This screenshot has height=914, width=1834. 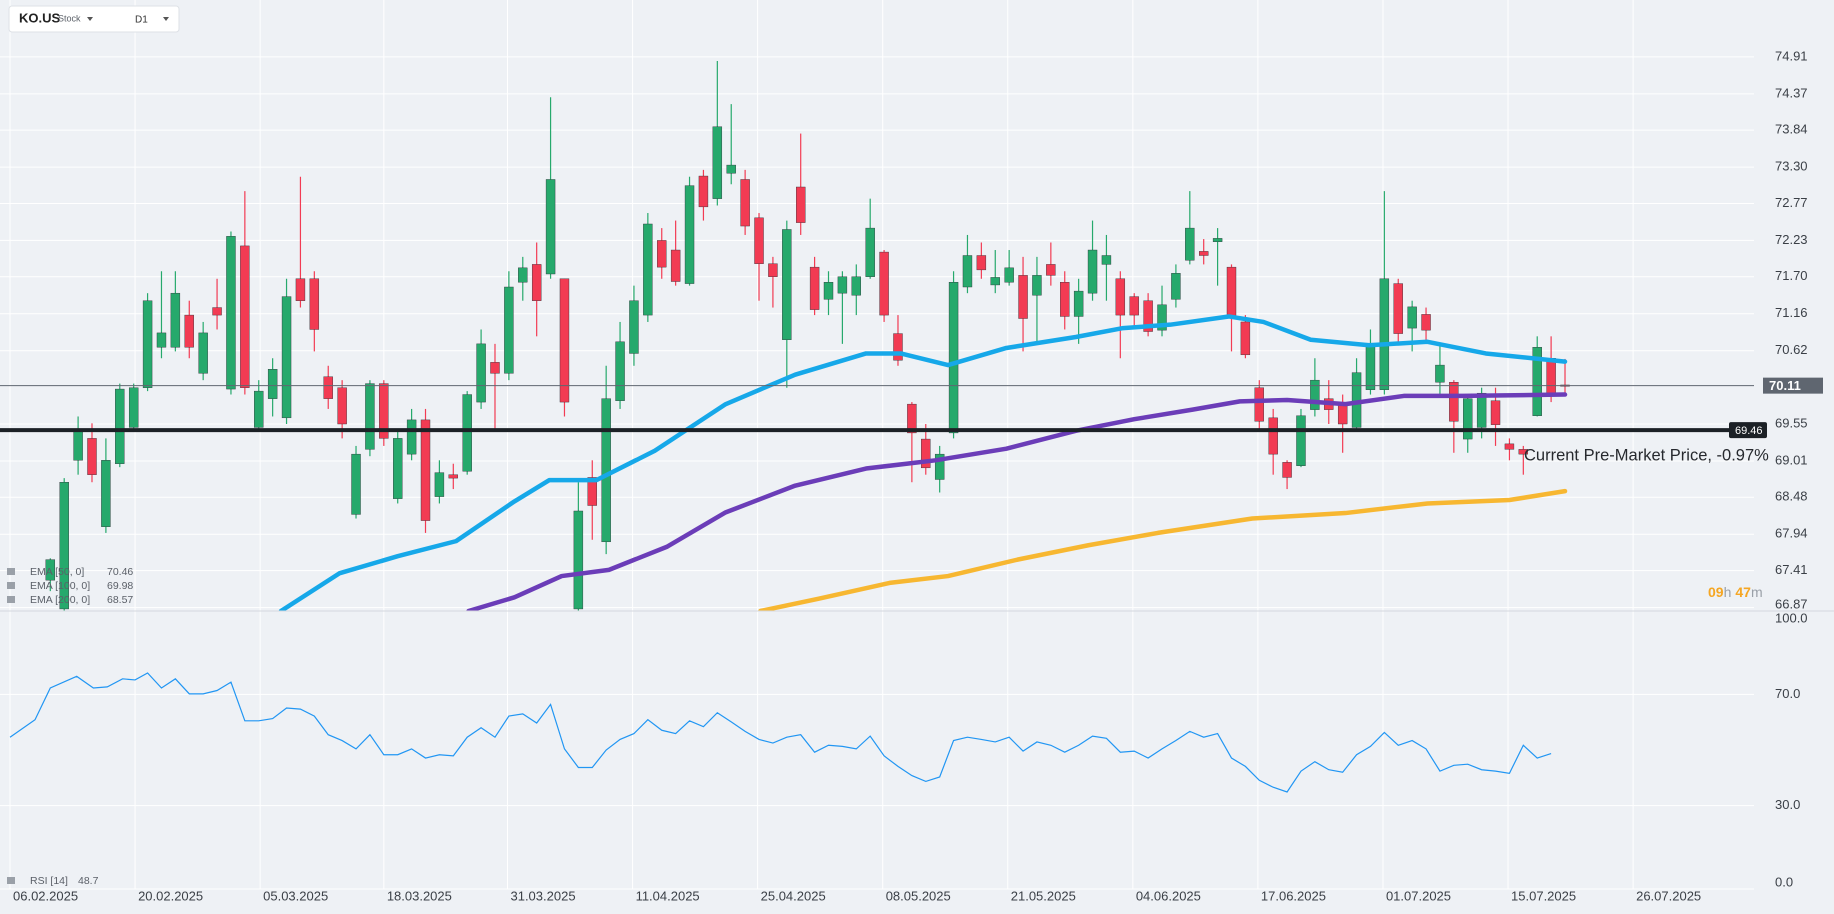 I want to click on legend-name: EMA [100, 0], so click(x=60, y=586).